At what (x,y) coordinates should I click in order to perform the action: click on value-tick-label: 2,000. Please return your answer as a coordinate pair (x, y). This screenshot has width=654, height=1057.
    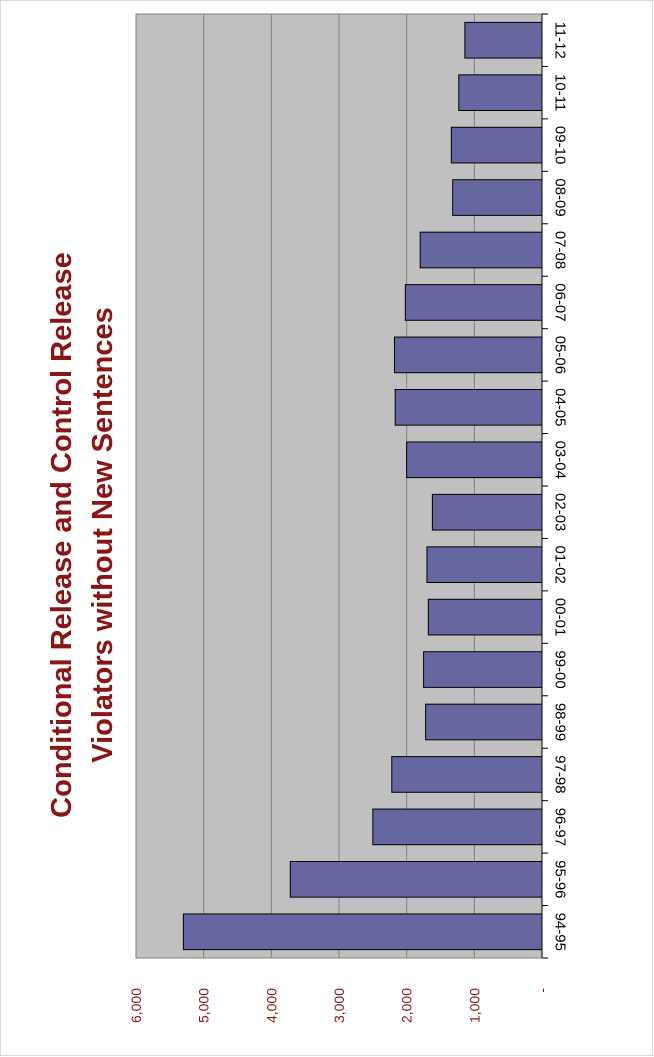
    Looking at the image, I should click on (407, 1005).